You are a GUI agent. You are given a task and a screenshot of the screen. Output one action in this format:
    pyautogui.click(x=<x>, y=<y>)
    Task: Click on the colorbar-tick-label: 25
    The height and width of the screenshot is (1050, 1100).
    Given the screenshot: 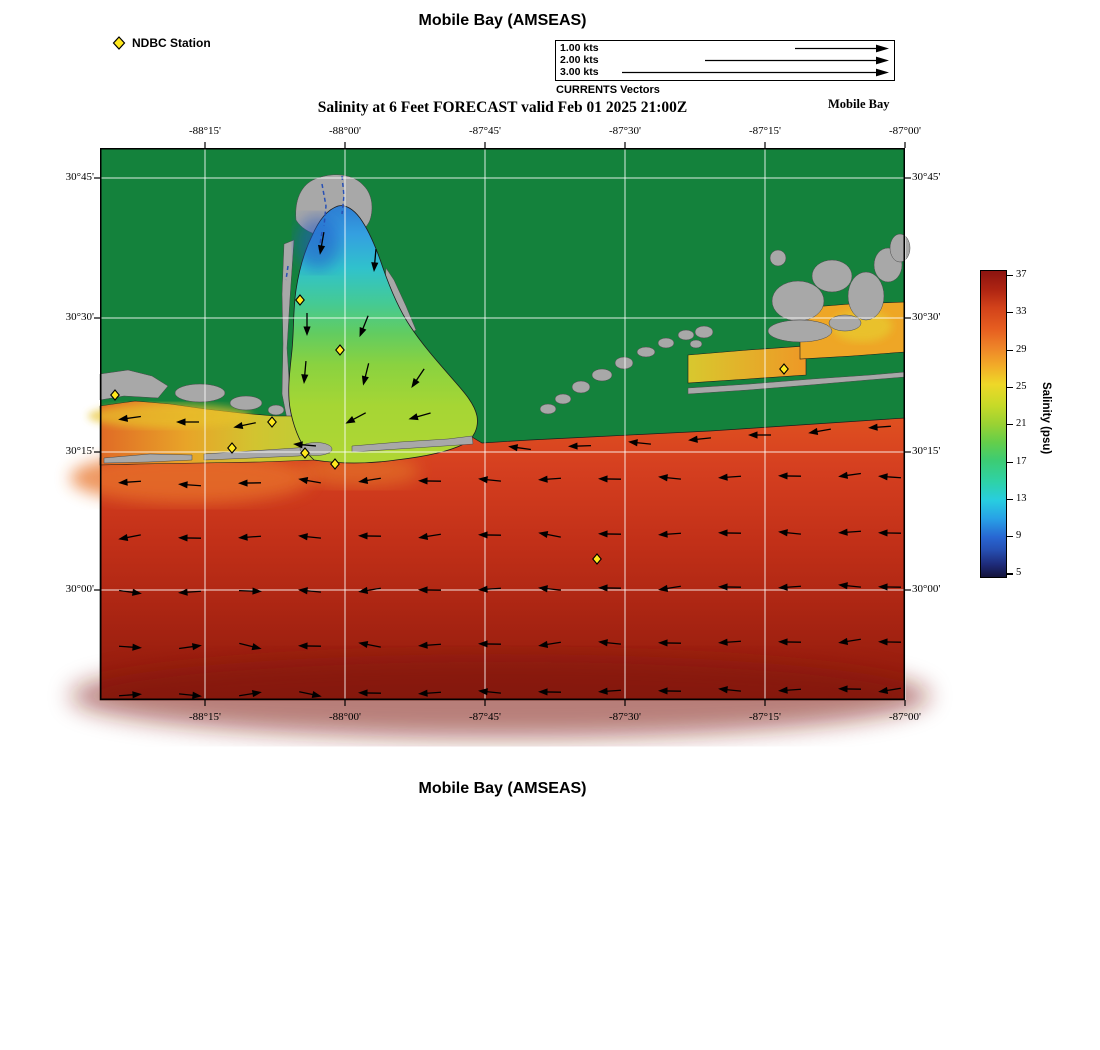 What is the action you would take?
    pyautogui.click(x=1021, y=386)
    